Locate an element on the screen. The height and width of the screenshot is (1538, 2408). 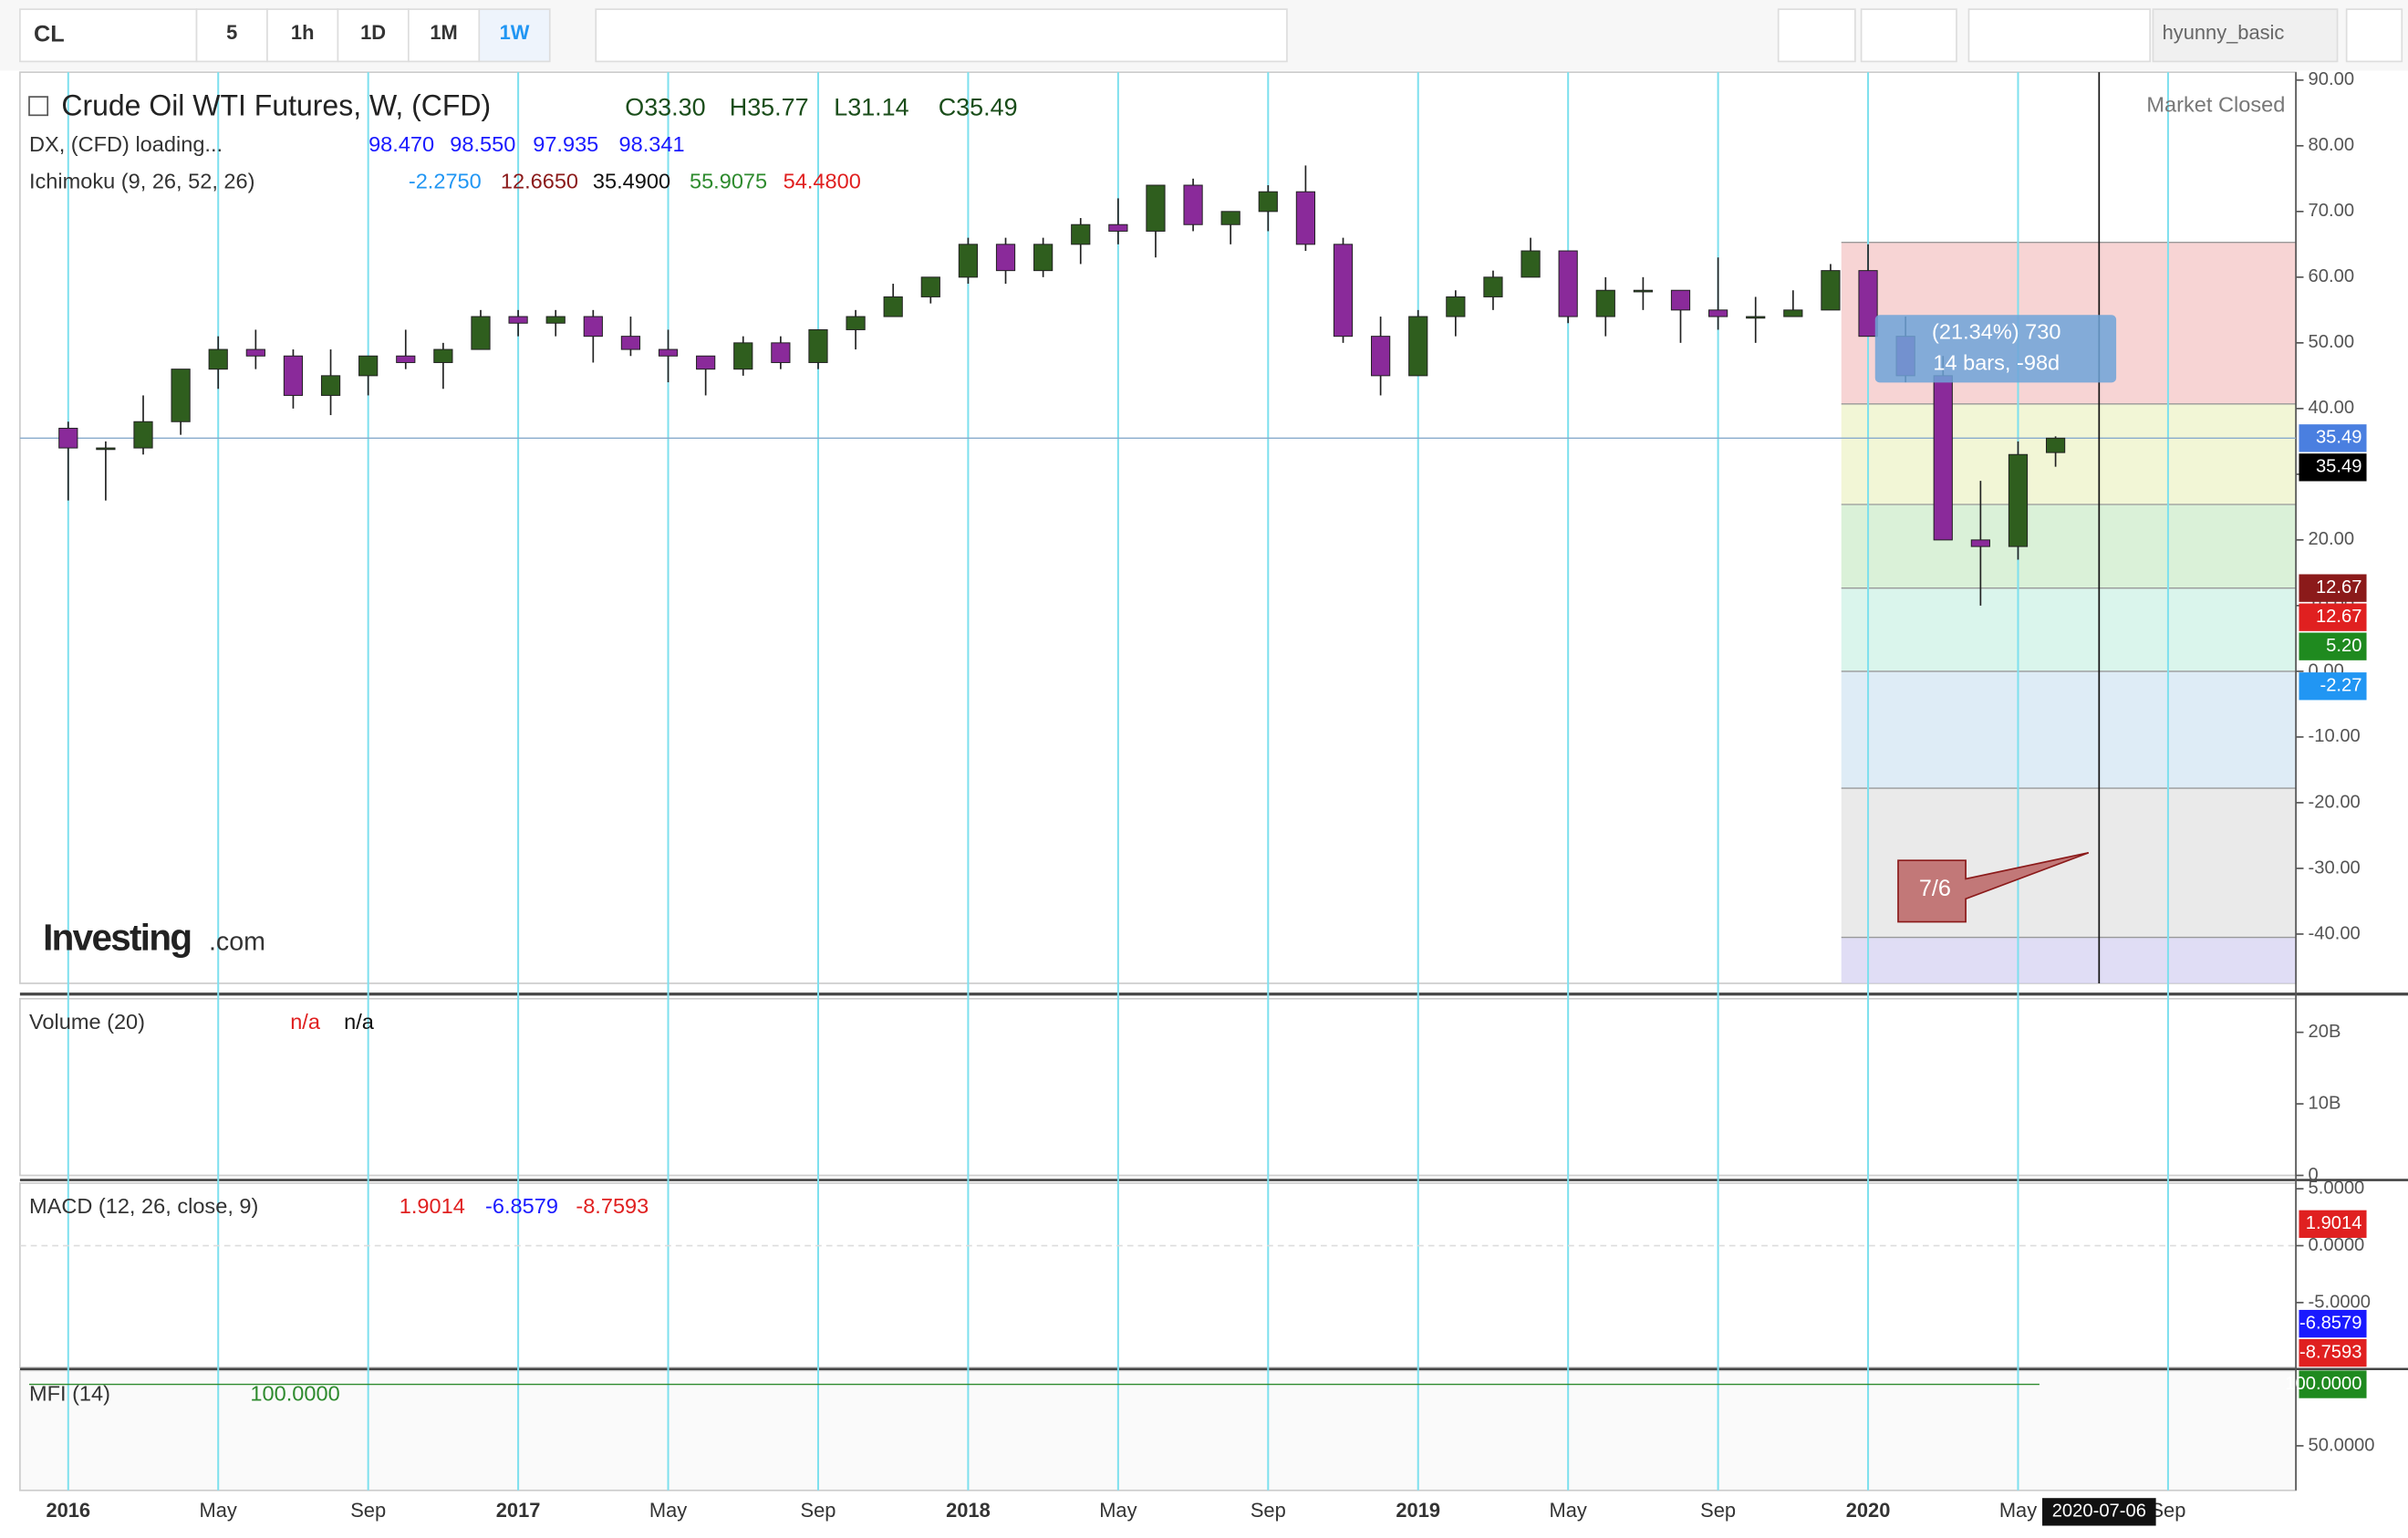
y-tick-label: -30.00 is located at coordinates (2335, 867).